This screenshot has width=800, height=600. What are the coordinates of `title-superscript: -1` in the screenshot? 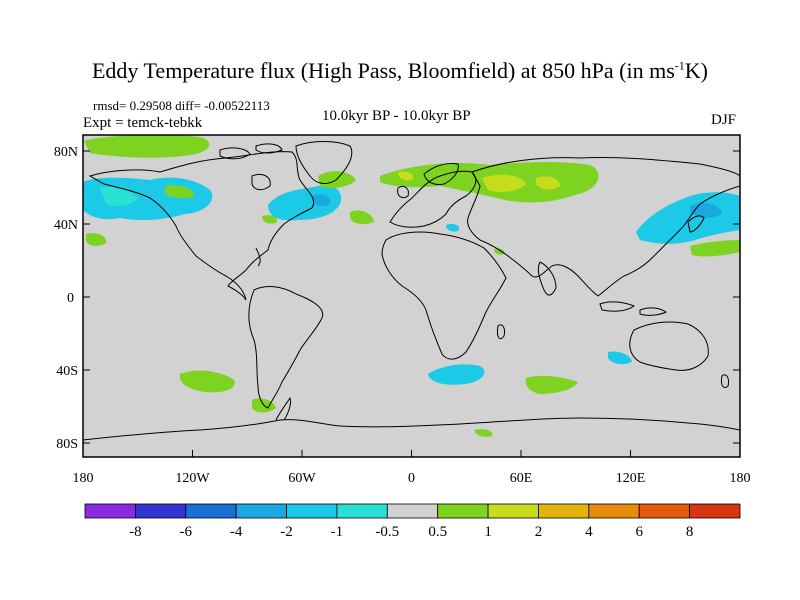 It's located at (679, 65).